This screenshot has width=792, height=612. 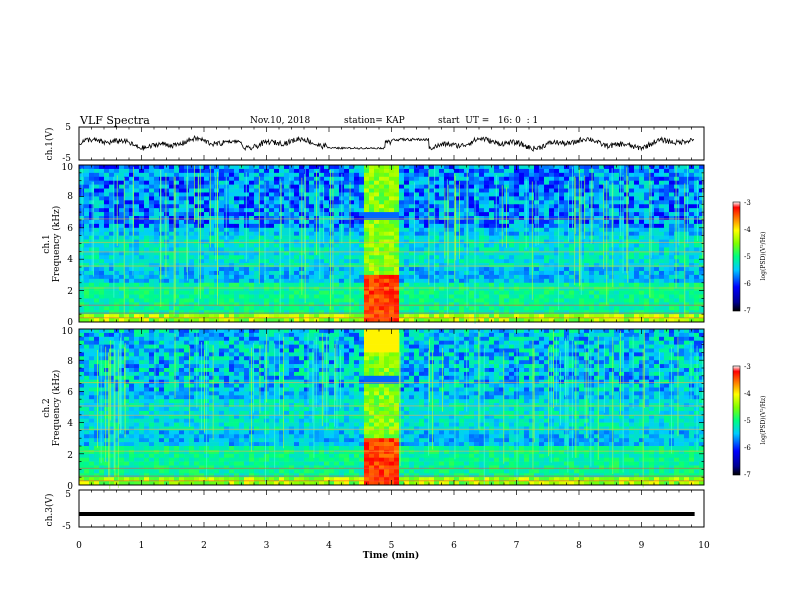 What do you see at coordinates (579, 546) in the screenshot?
I see `x-tick-label: 8` at bounding box center [579, 546].